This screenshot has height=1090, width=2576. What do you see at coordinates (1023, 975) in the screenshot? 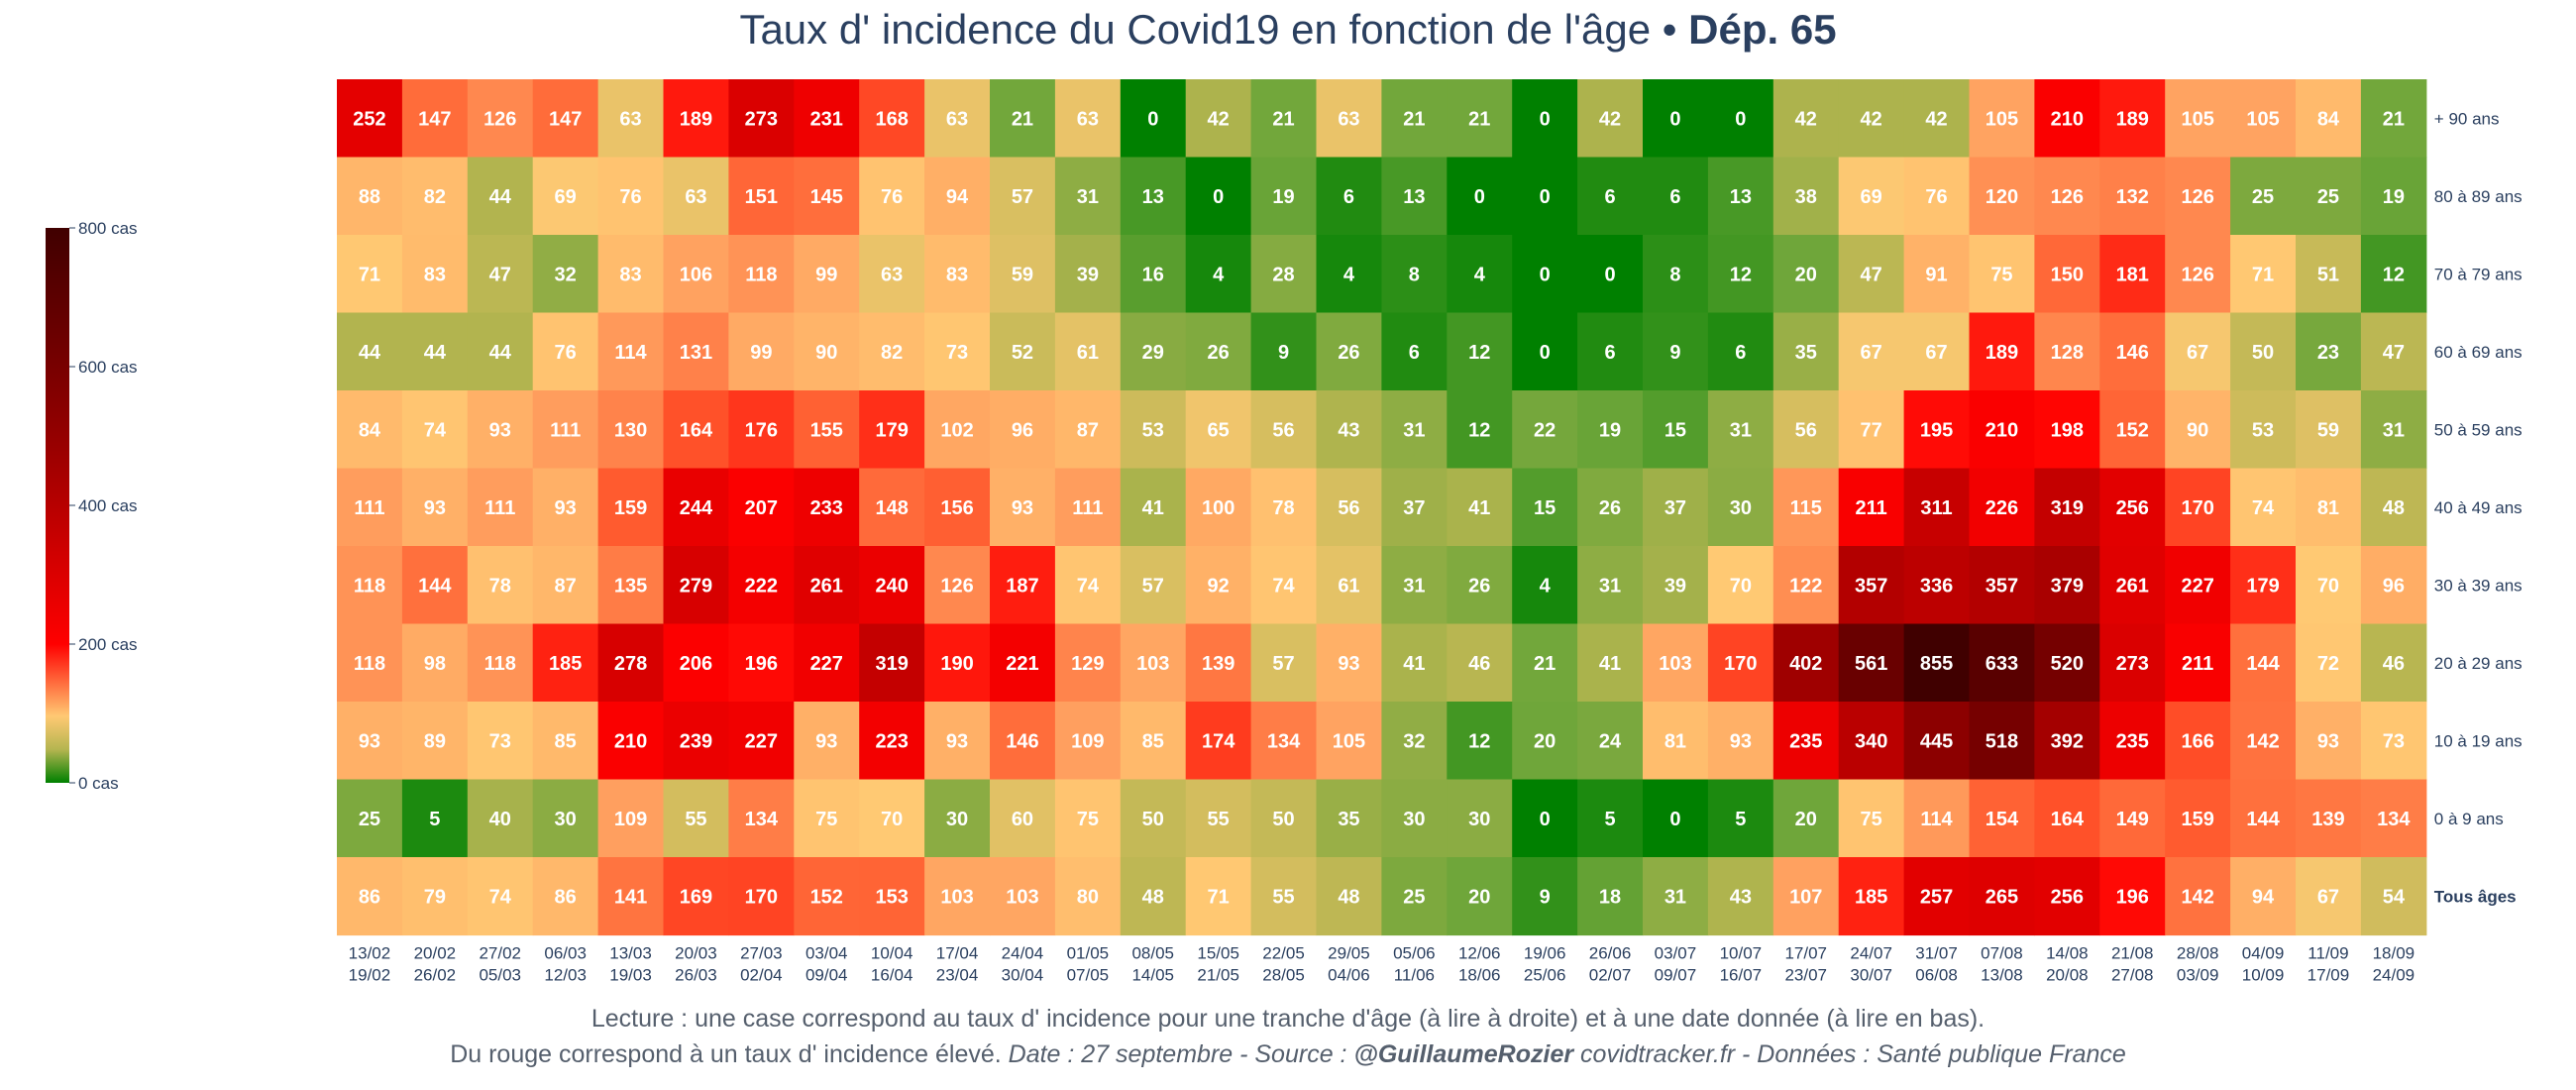
I see `column-label-end: 30/04` at bounding box center [1023, 975].